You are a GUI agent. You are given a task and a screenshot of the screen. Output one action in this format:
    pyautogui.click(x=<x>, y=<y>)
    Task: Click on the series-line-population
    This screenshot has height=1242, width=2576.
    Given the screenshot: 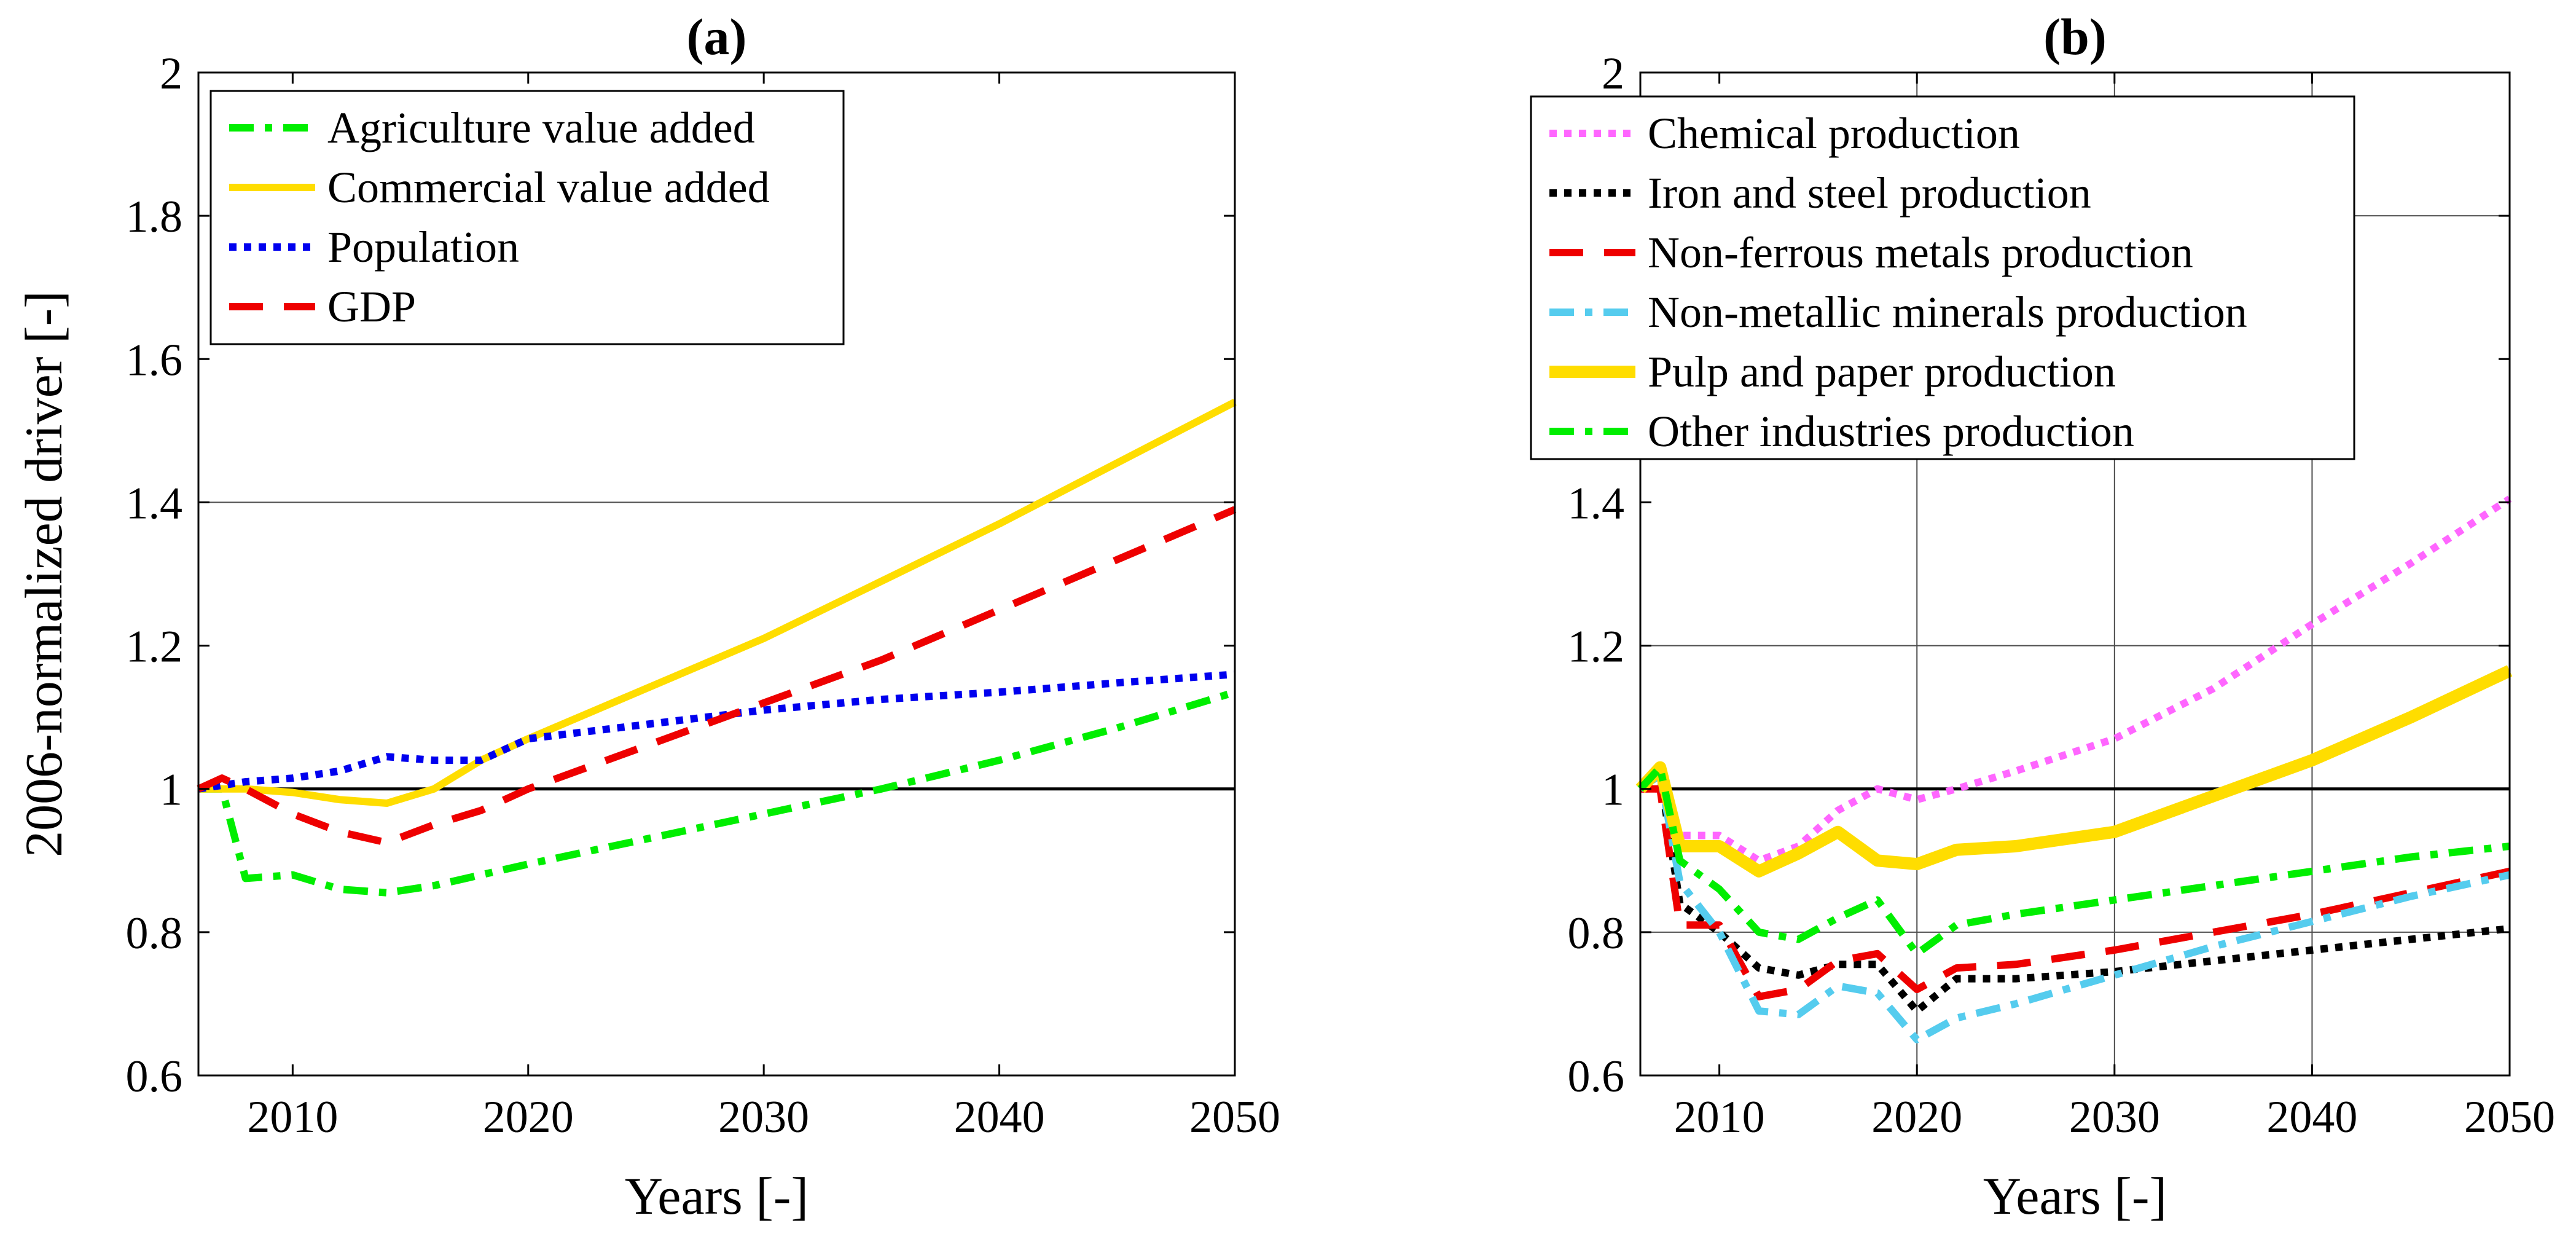 What is the action you would take?
    pyautogui.click(x=716, y=731)
    